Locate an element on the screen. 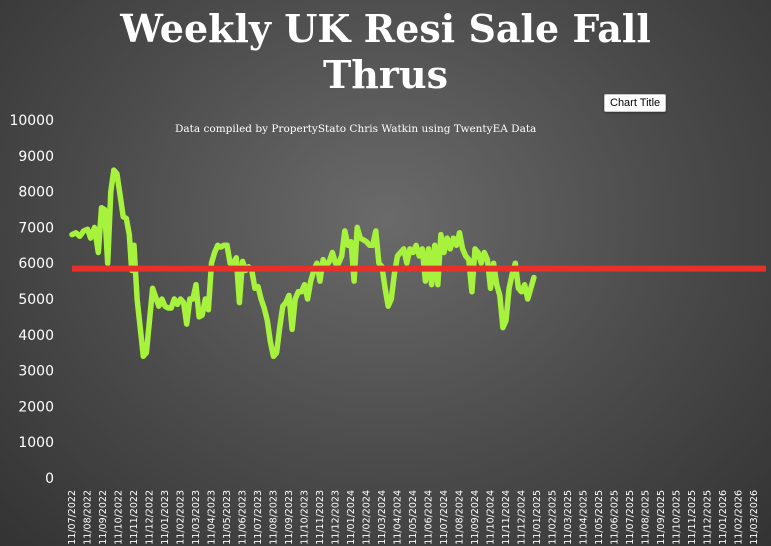 The image size is (771, 546). x-tick-label: 11/09/2023 is located at coordinates (289, 517).